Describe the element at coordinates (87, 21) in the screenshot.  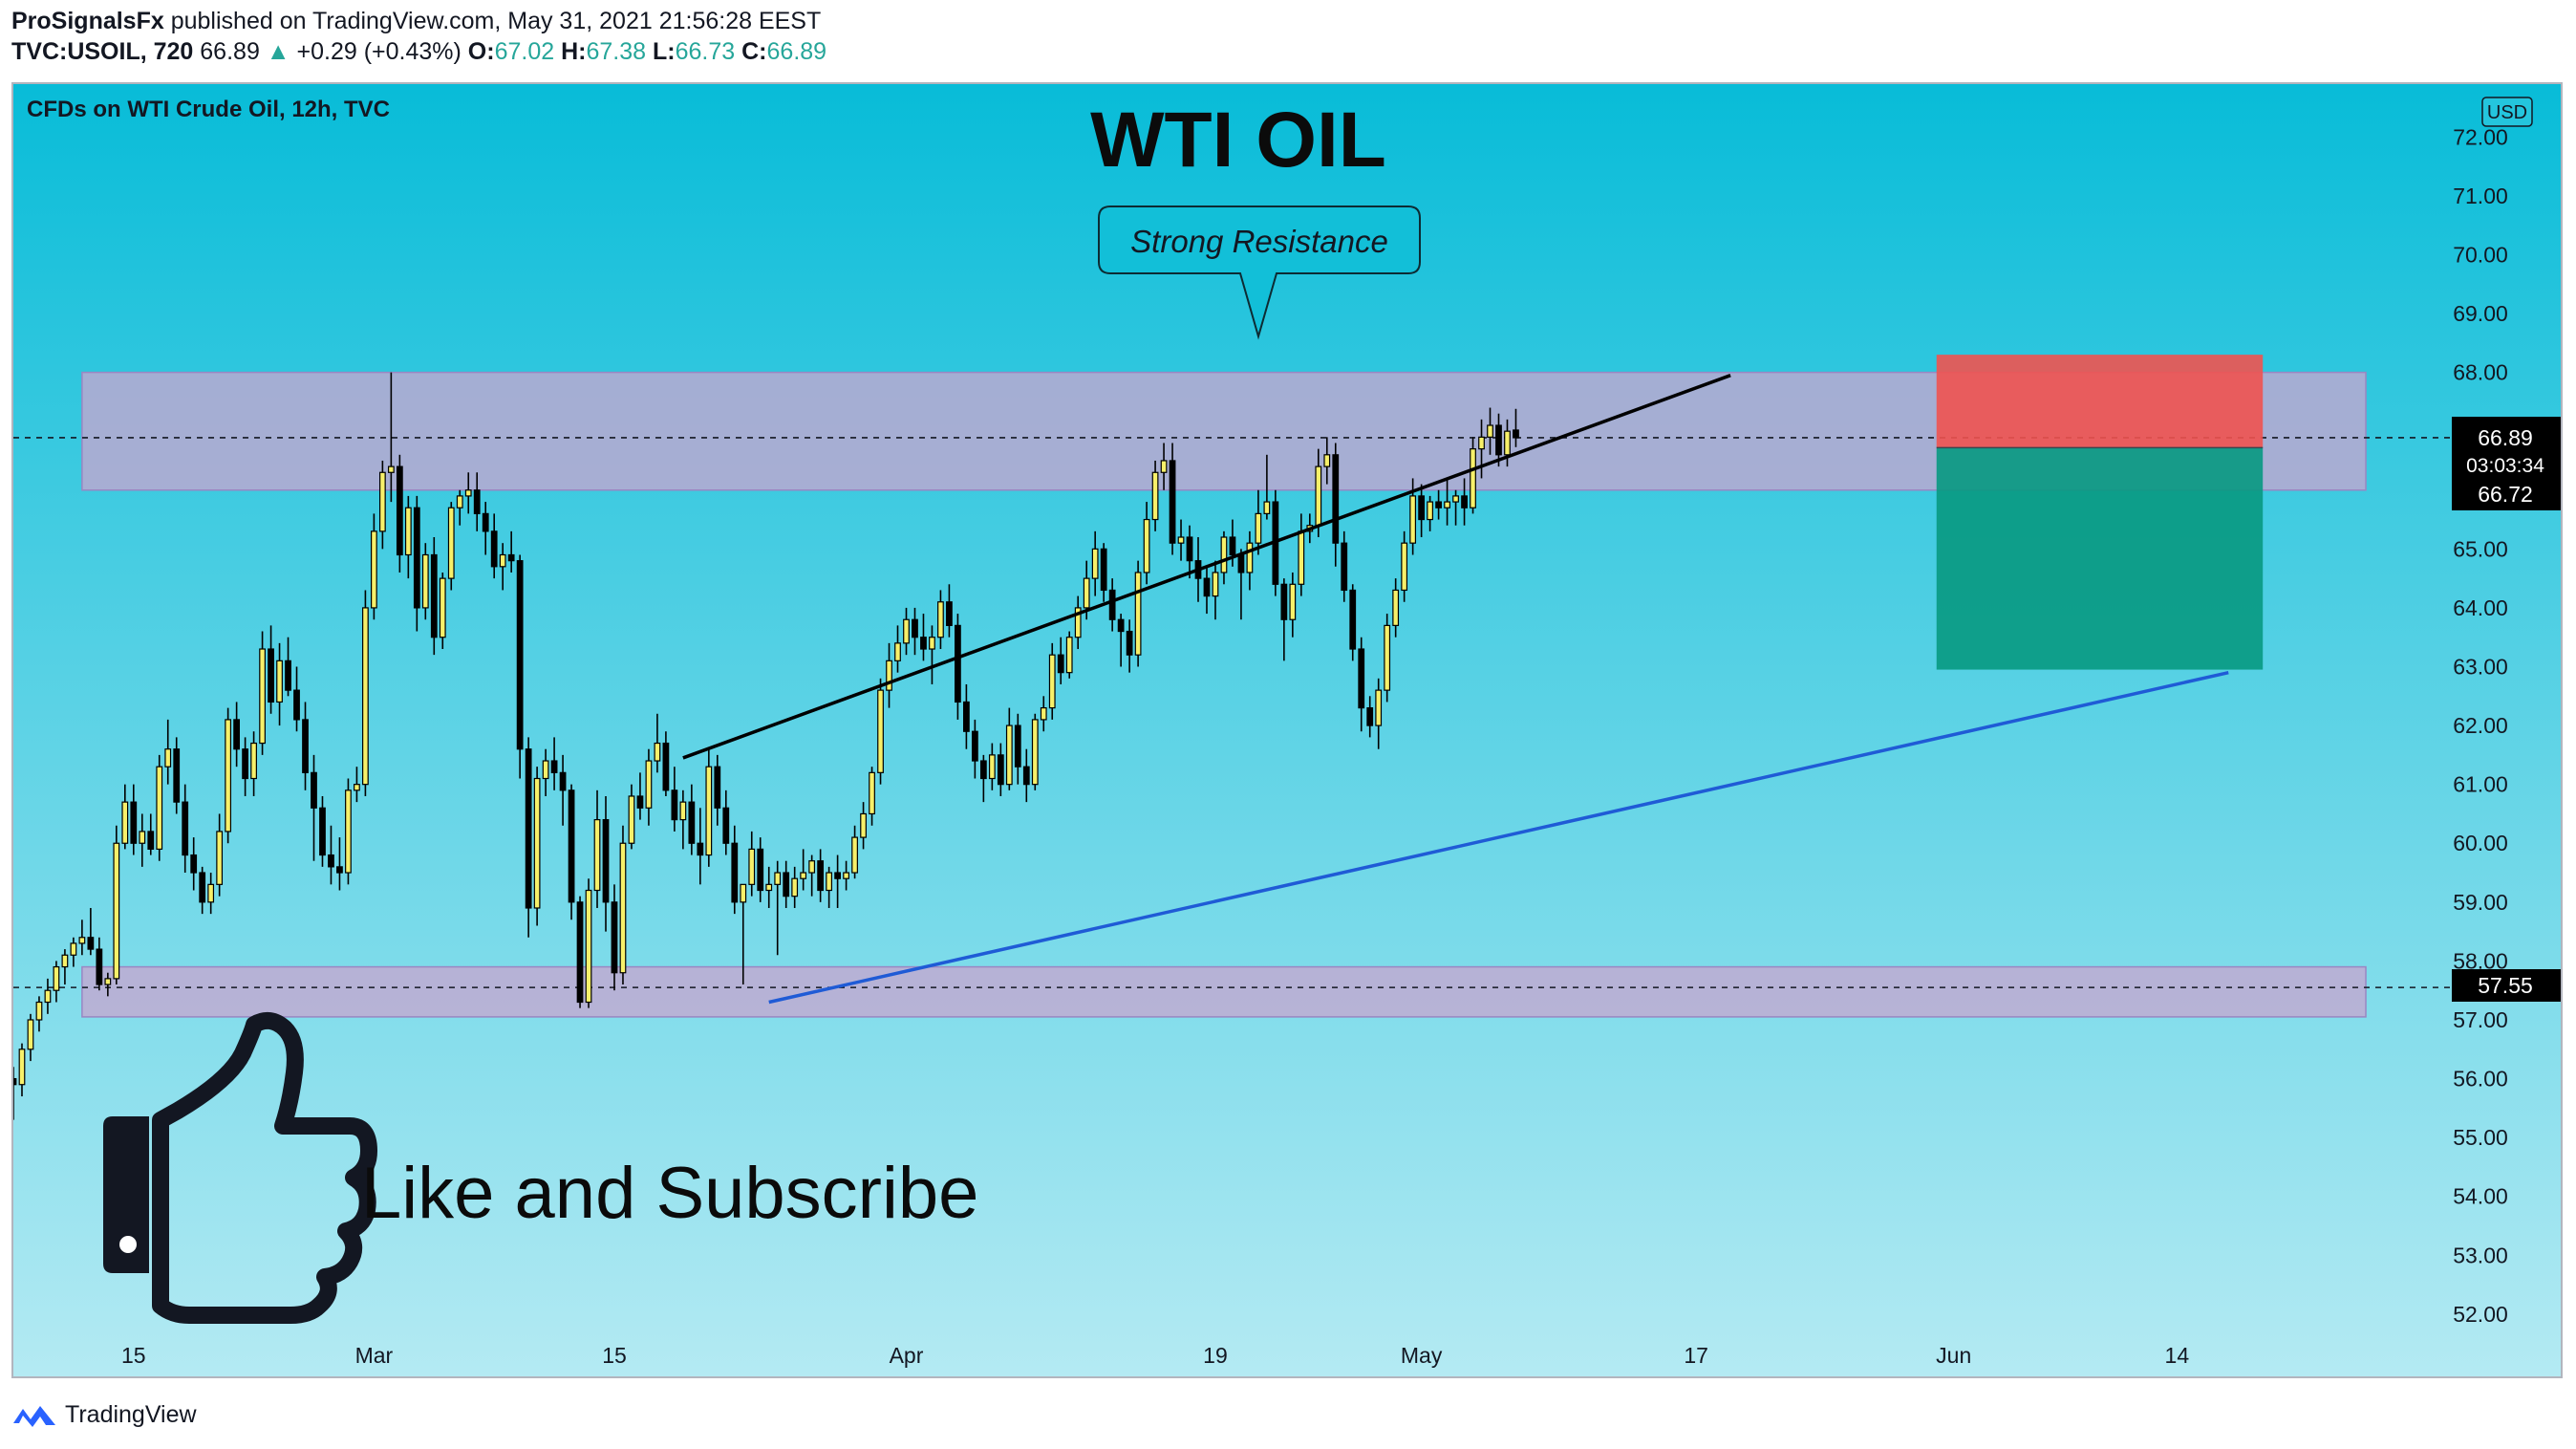
I see `author-name: ProSignalsFx` at that location.